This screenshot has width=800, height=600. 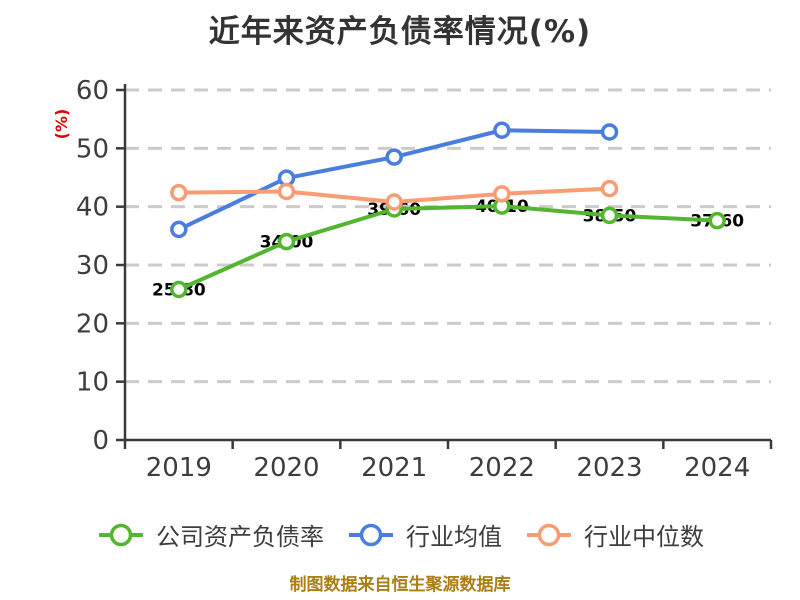 I want to click on x-tick-label: 2024, so click(x=717, y=468).